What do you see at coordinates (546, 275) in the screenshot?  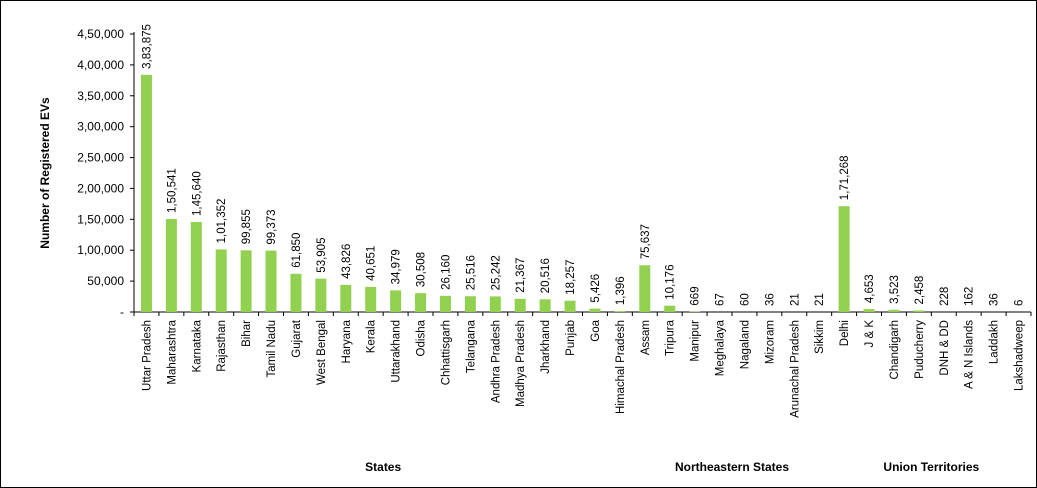 I see `data-label: 20,516` at bounding box center [546, 275].